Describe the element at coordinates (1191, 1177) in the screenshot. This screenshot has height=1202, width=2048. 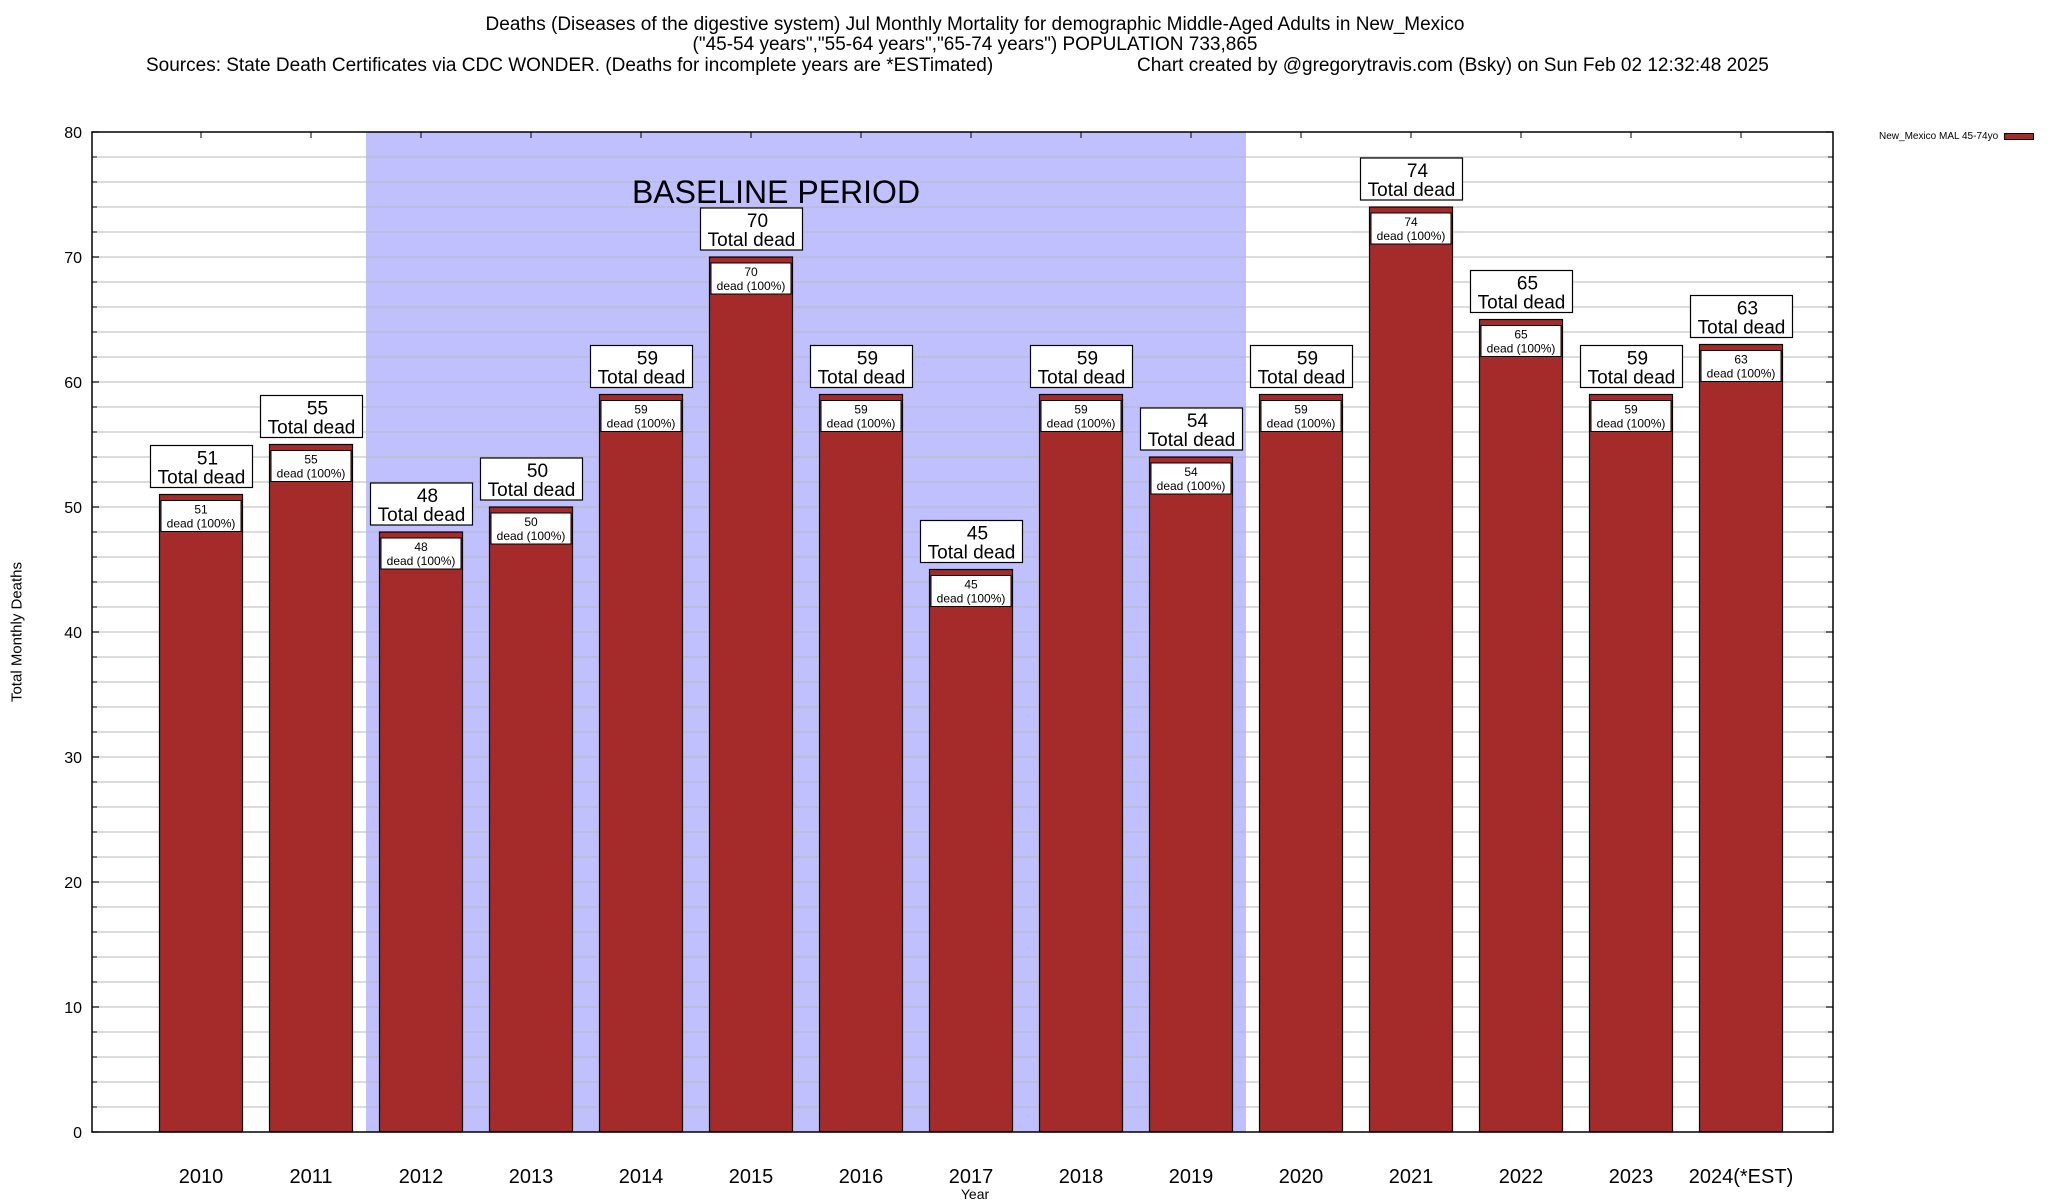
I see `x-tick-label: 2019` at that location.